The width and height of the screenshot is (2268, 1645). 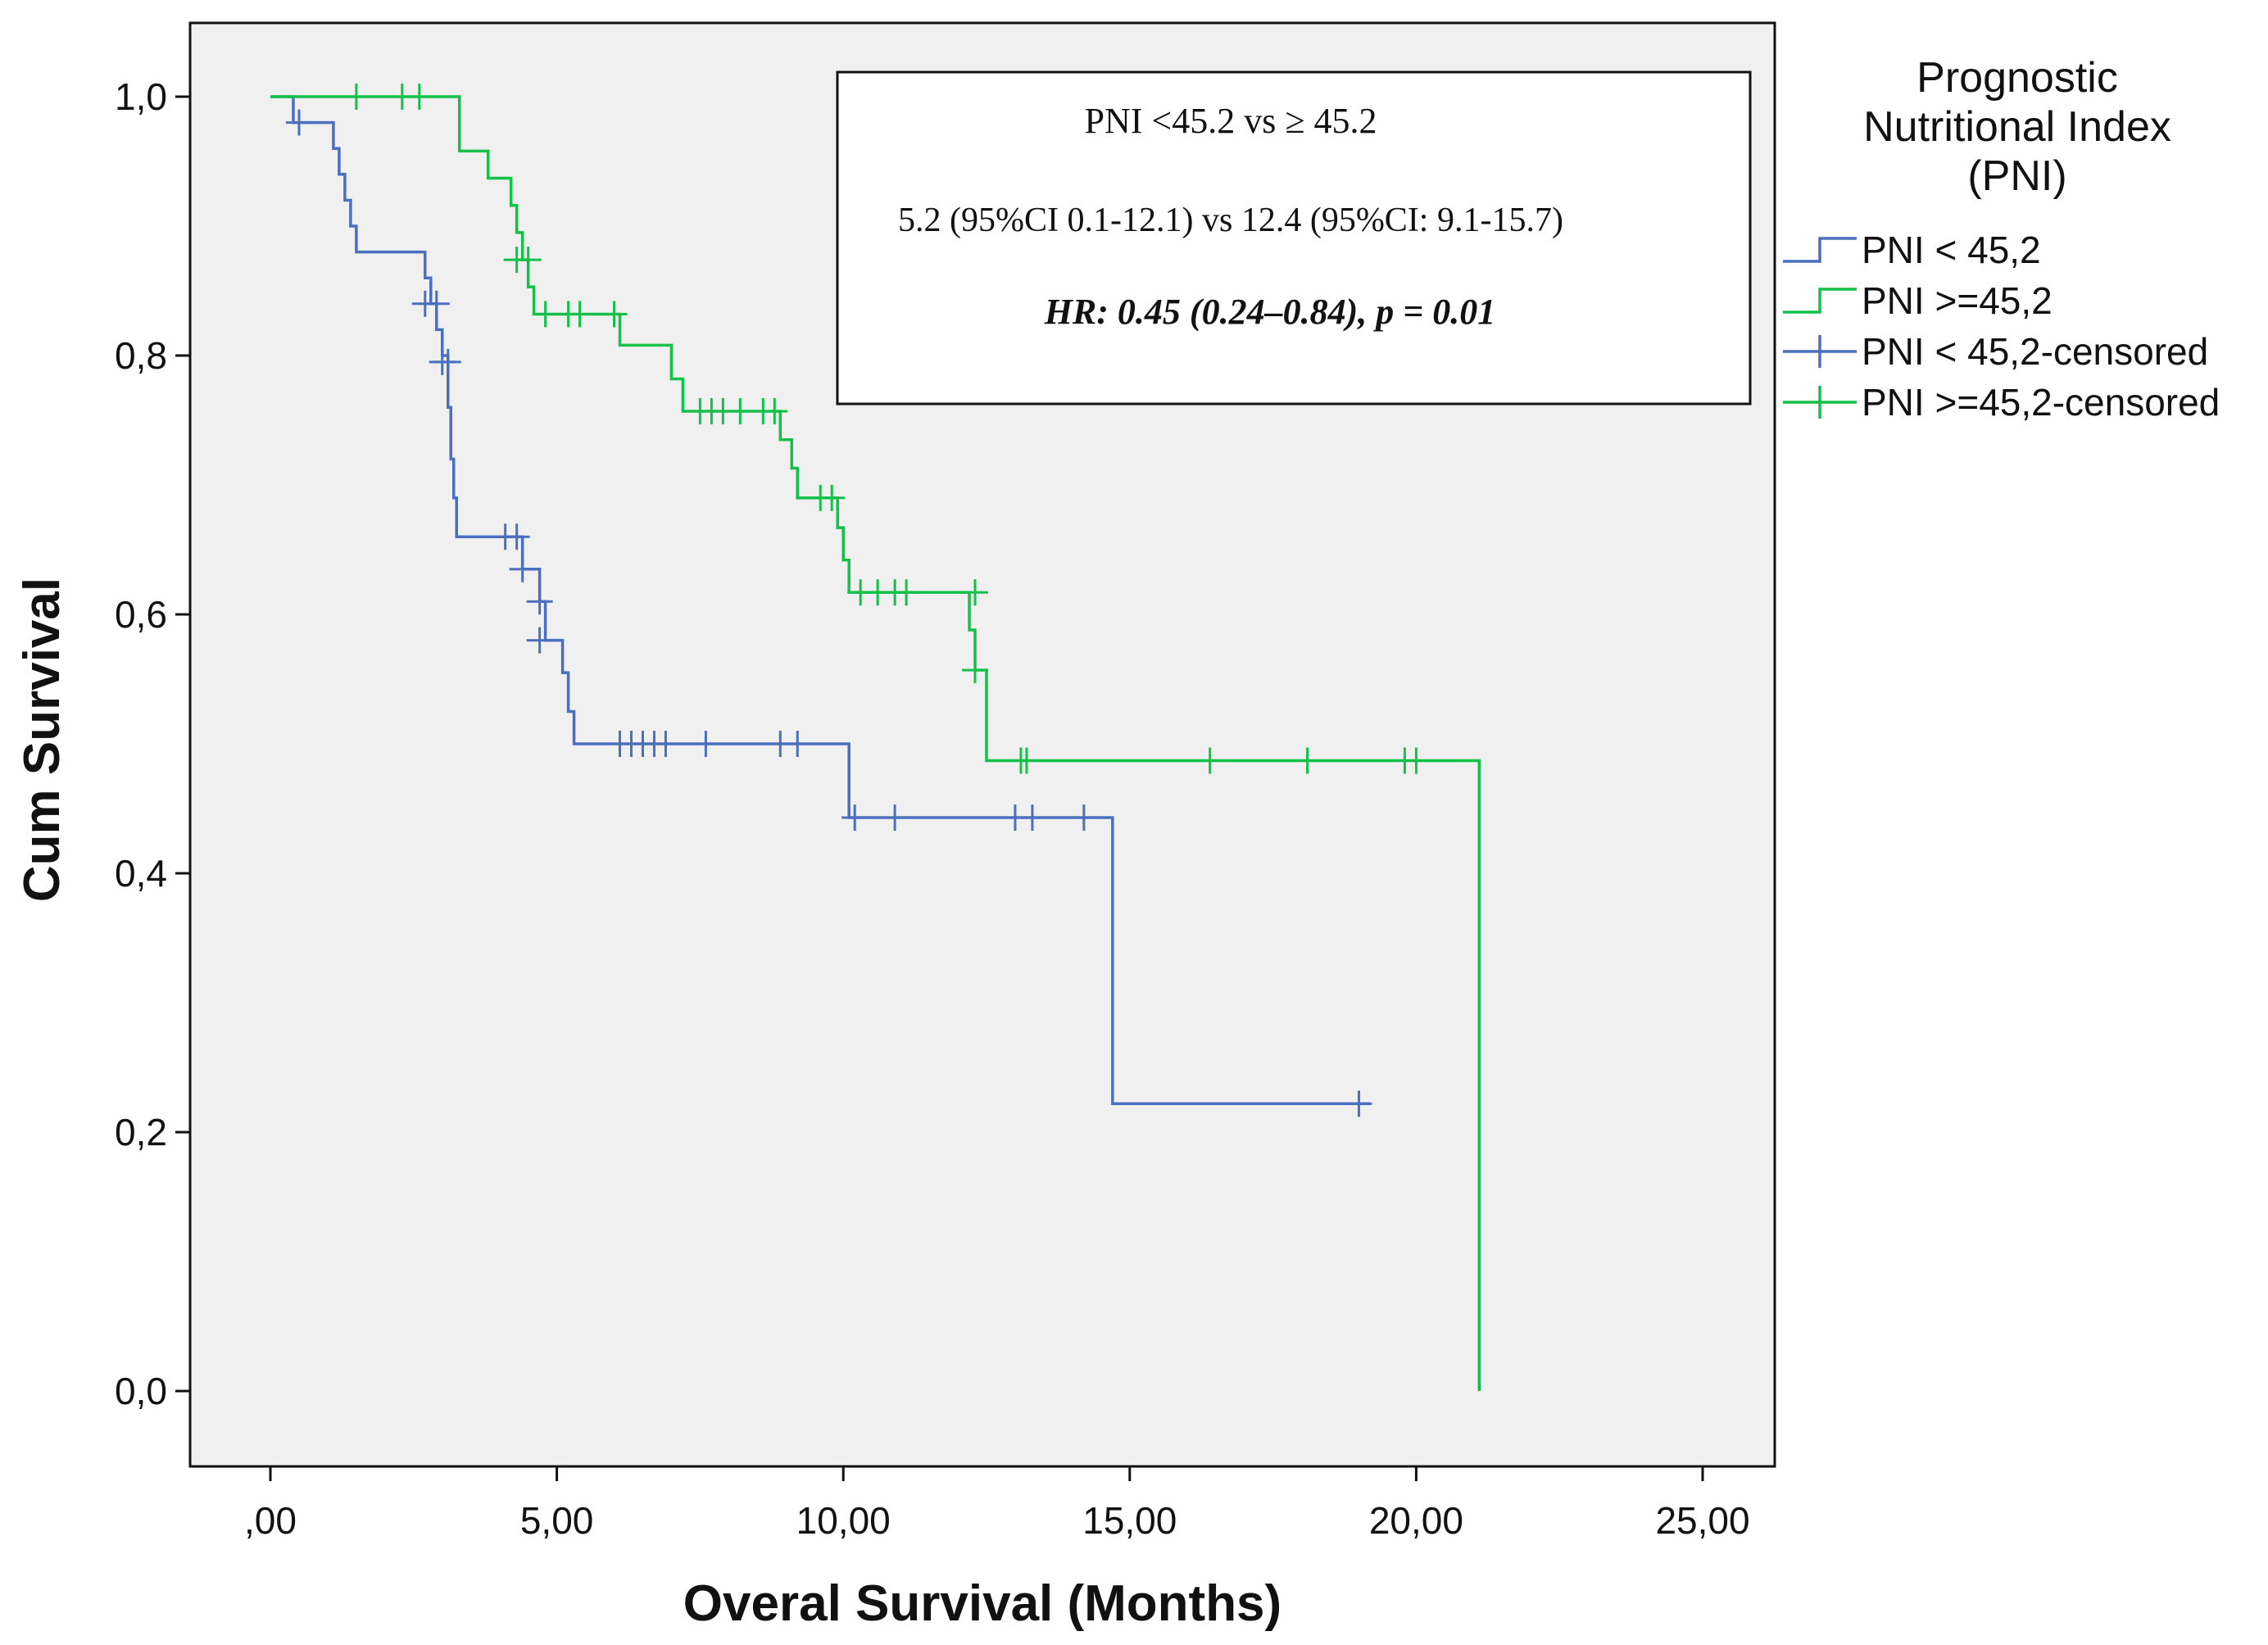 What do you see at coordinates (1270, 312) in the screenshot?
I see `annotation-hazard-ratio: HR: 0.45 (0.24–0.84), p = 0.01` at bounding box center [1270, 312].